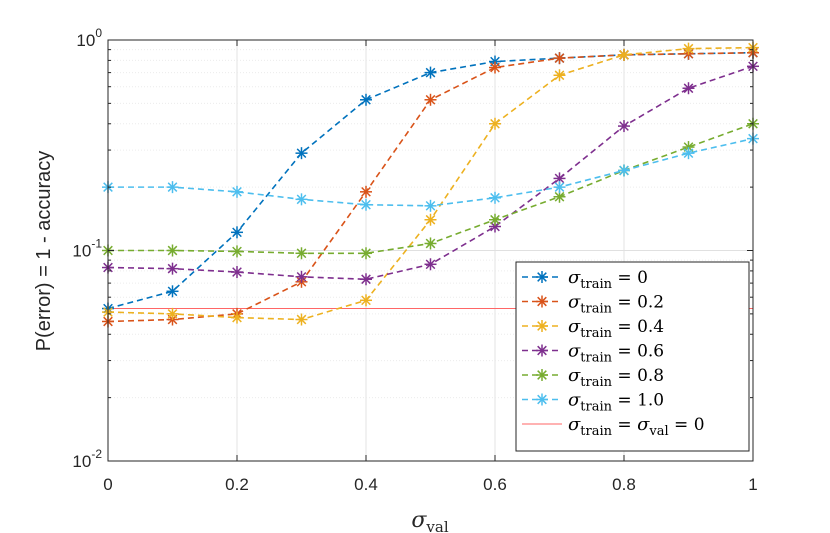  What do you see at coordinates (752, 484) in the screenshot?
I see `x-tick-label: 1` at bounding box center [752, 484].